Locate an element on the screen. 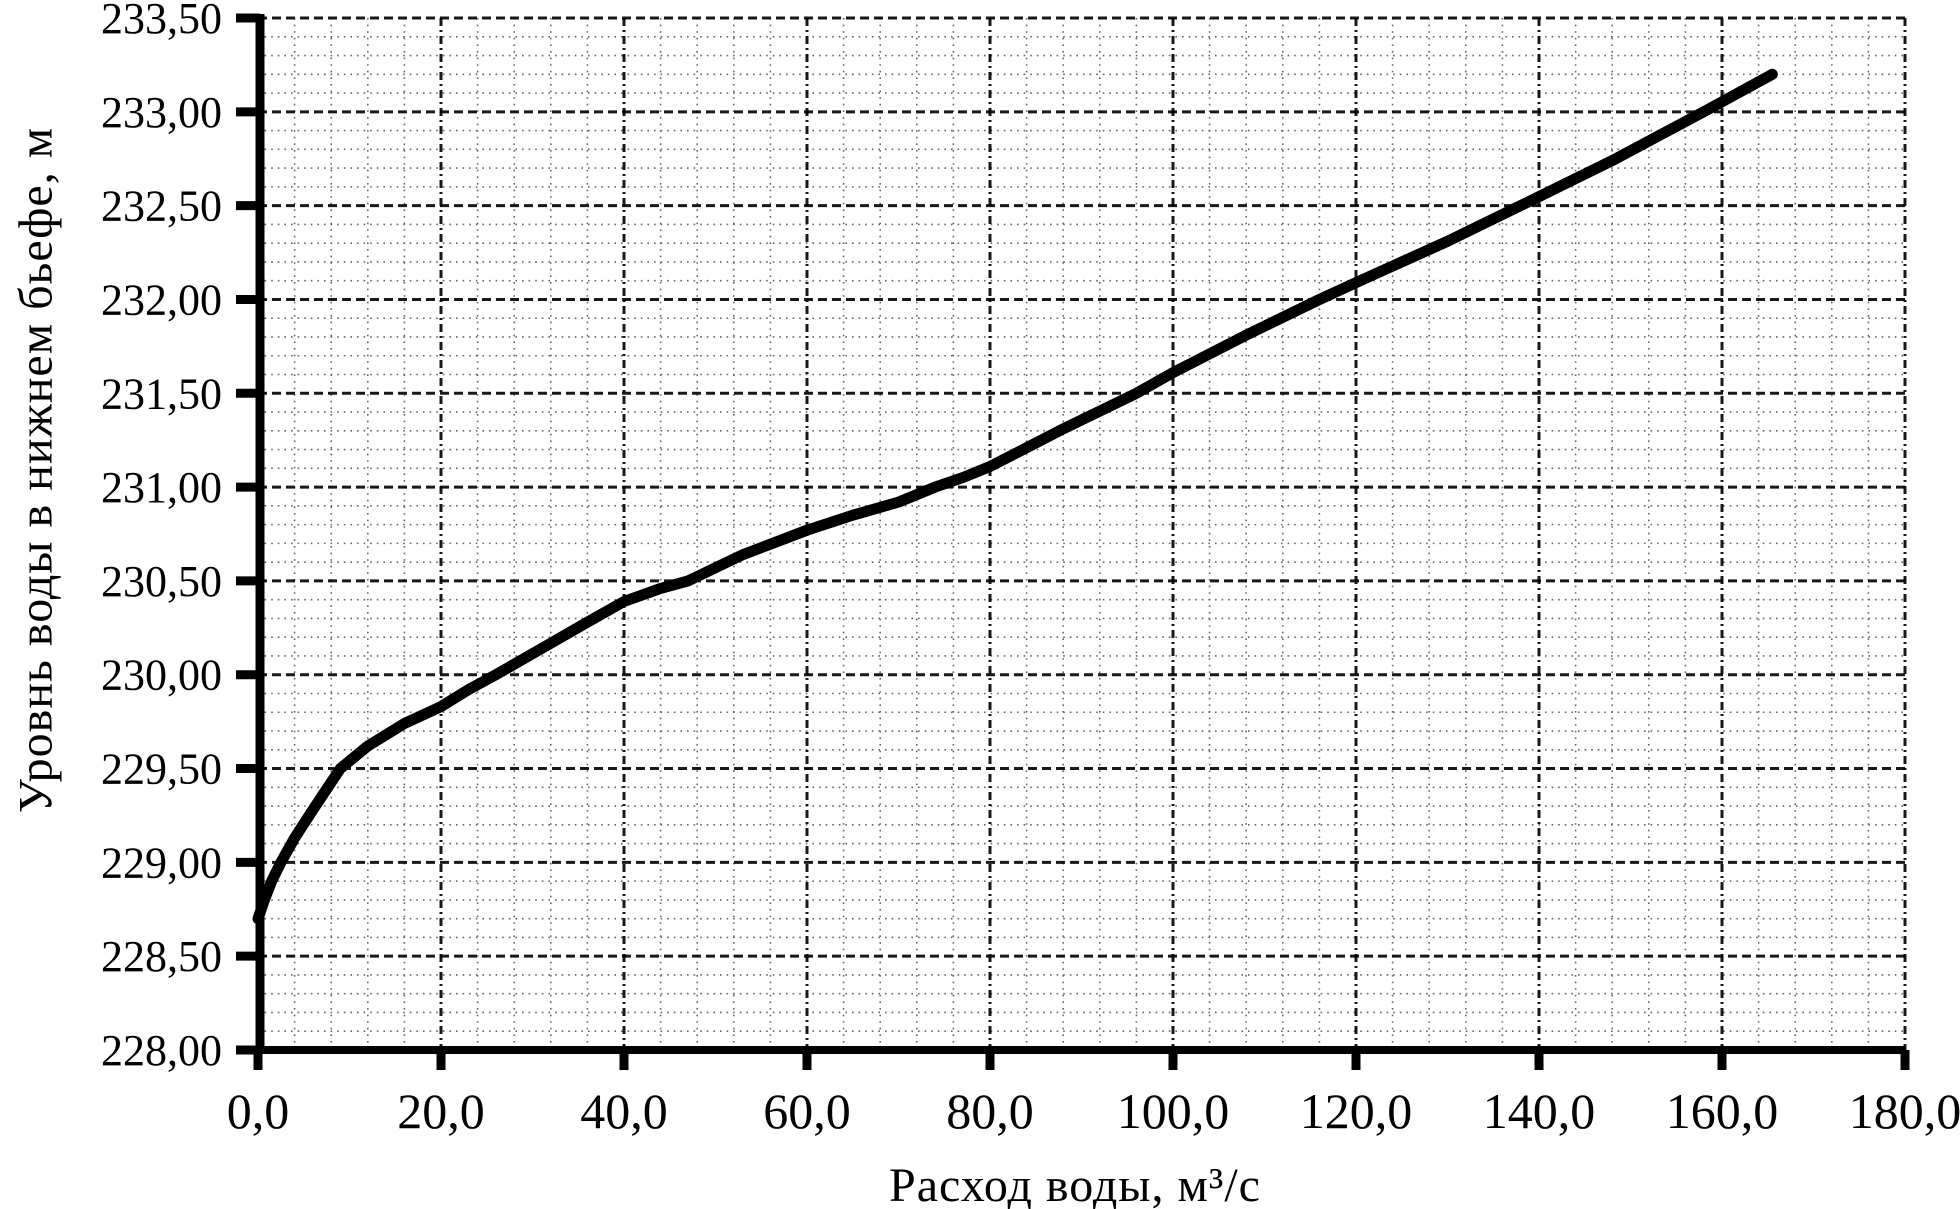  x-tick-label: 180,0 is located at coordinates (1904, 1111).